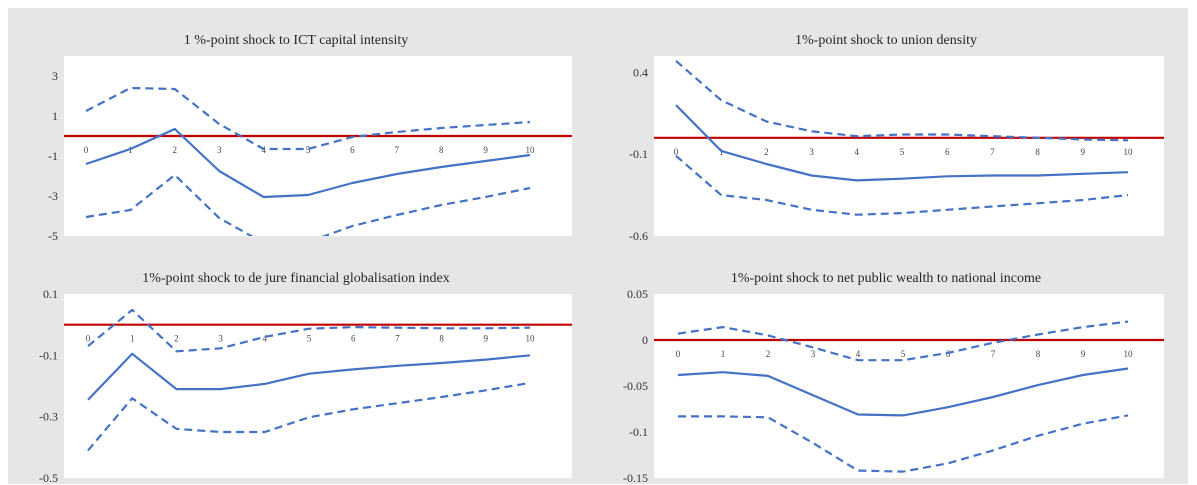  What do you see at coordinates (55, 116) in the screenshot?
I see `y-tick-label: 1` at bounding box center [55, 116].